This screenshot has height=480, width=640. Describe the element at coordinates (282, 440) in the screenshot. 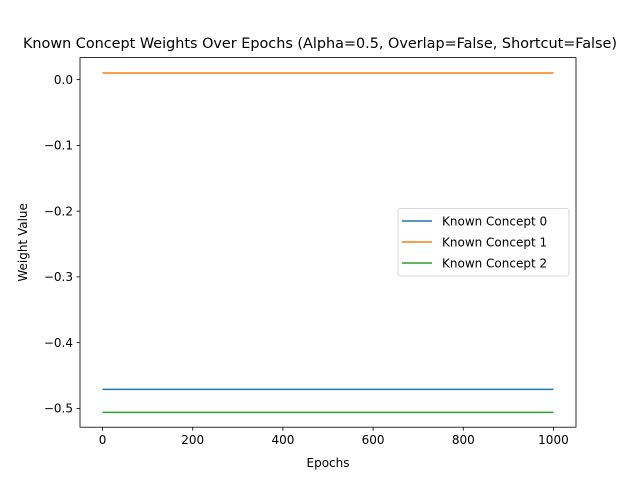

I see `x-tick-label: 400` at that location.